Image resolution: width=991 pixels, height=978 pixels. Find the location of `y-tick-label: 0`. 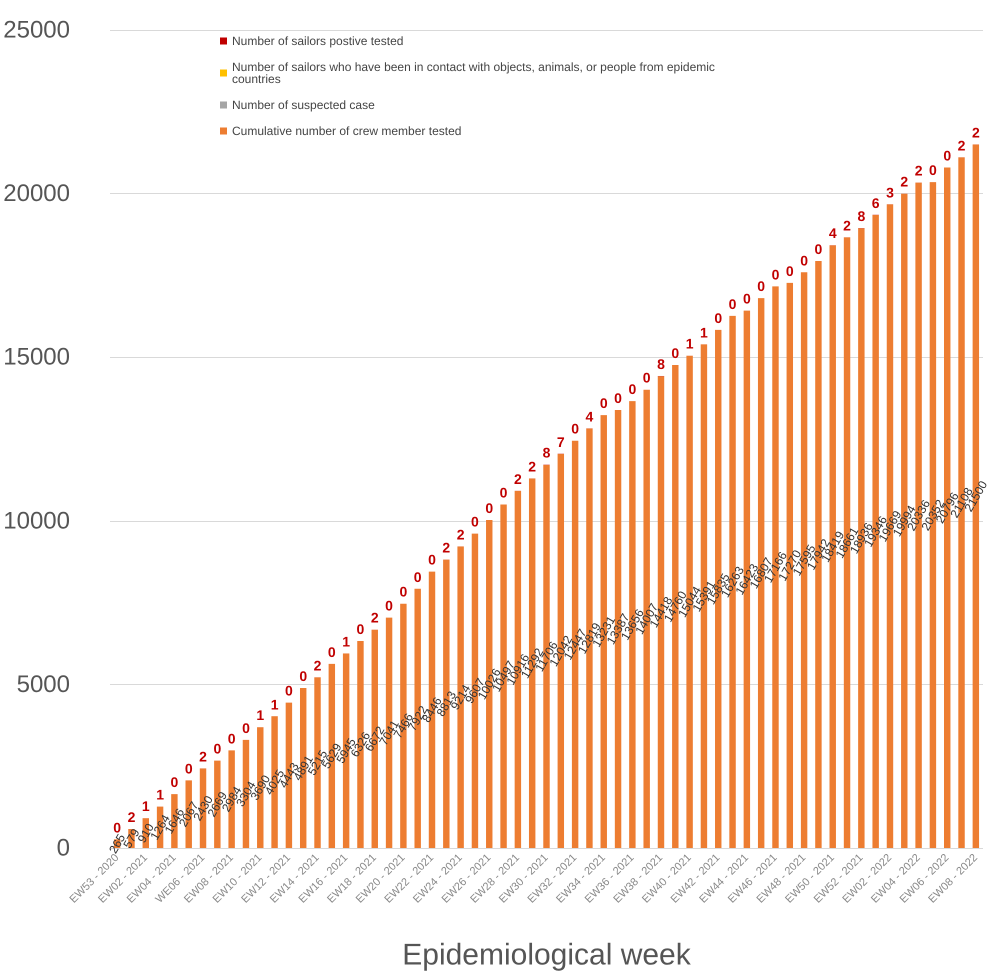

y-tick-label: 0 is located at coordinates (63, 848).